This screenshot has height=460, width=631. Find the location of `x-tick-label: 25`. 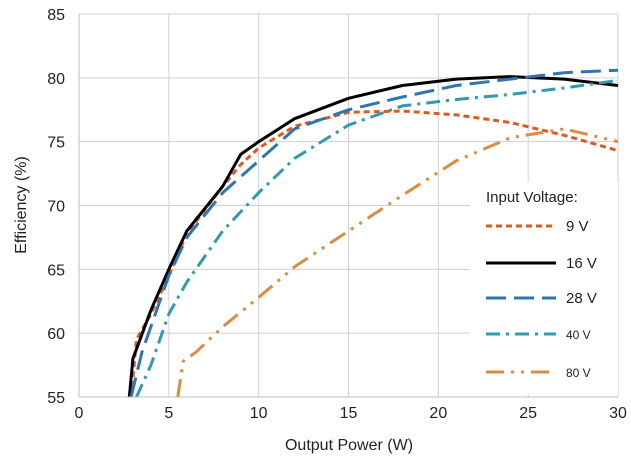

x-tick-label: 25 is located at coordinates (528, 413).